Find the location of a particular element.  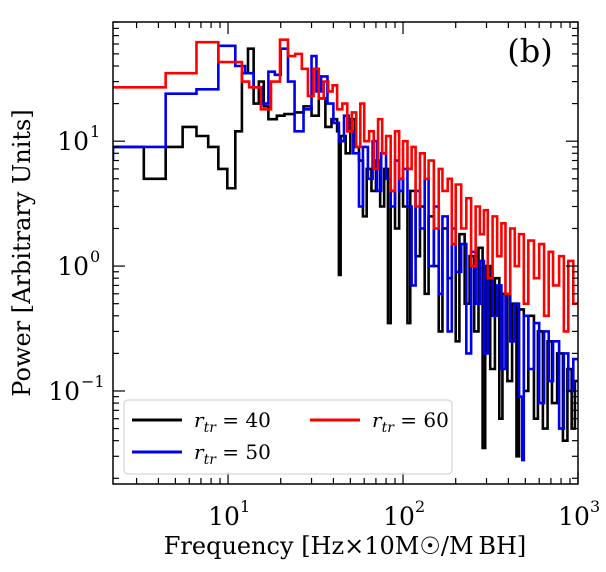

legend-entry: rtr = 60 is located at coordinates (379, 422).